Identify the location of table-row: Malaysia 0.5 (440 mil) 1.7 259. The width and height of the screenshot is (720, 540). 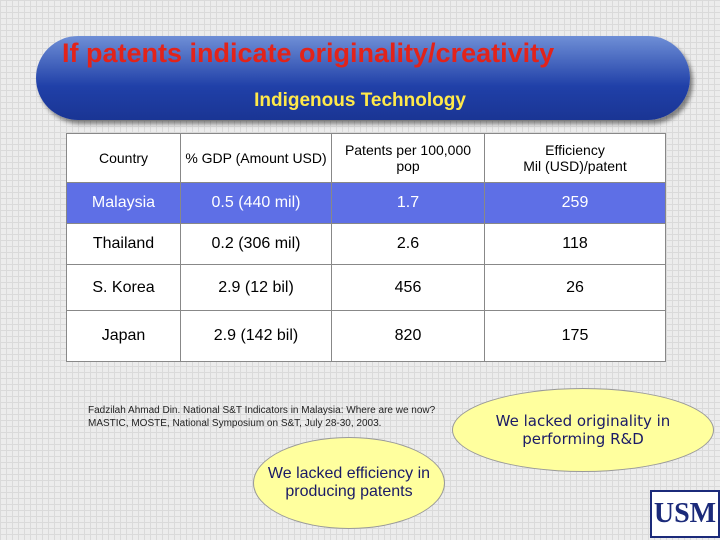
(366, 203).